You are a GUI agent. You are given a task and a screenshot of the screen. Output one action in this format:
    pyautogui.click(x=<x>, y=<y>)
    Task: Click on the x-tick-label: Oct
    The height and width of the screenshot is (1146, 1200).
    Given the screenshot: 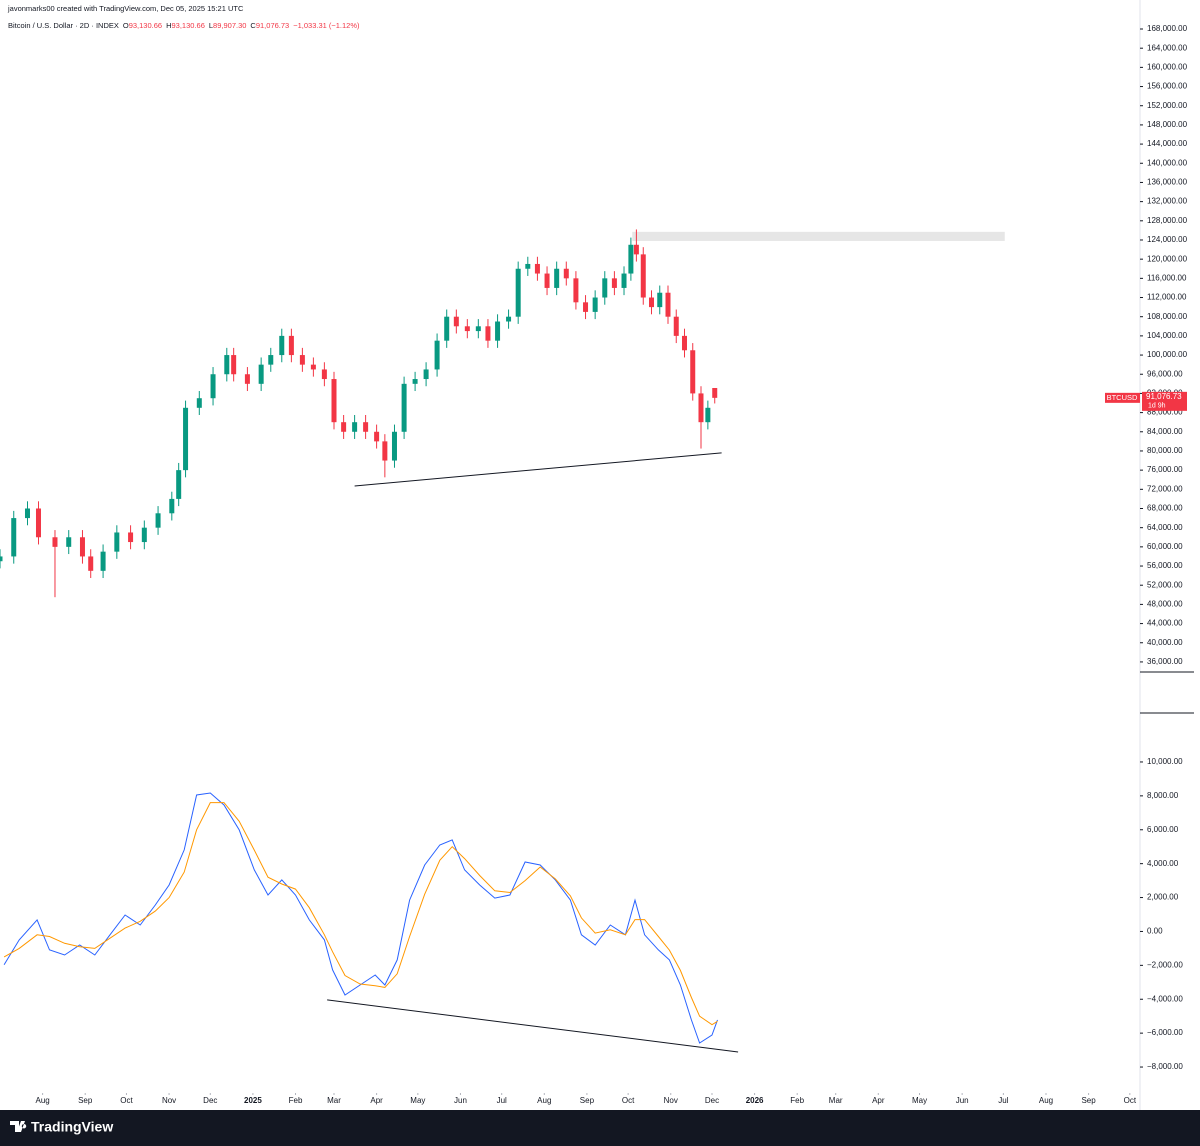 What is the action you would take?
    pyautogui.click(x=126, y=1100)
    